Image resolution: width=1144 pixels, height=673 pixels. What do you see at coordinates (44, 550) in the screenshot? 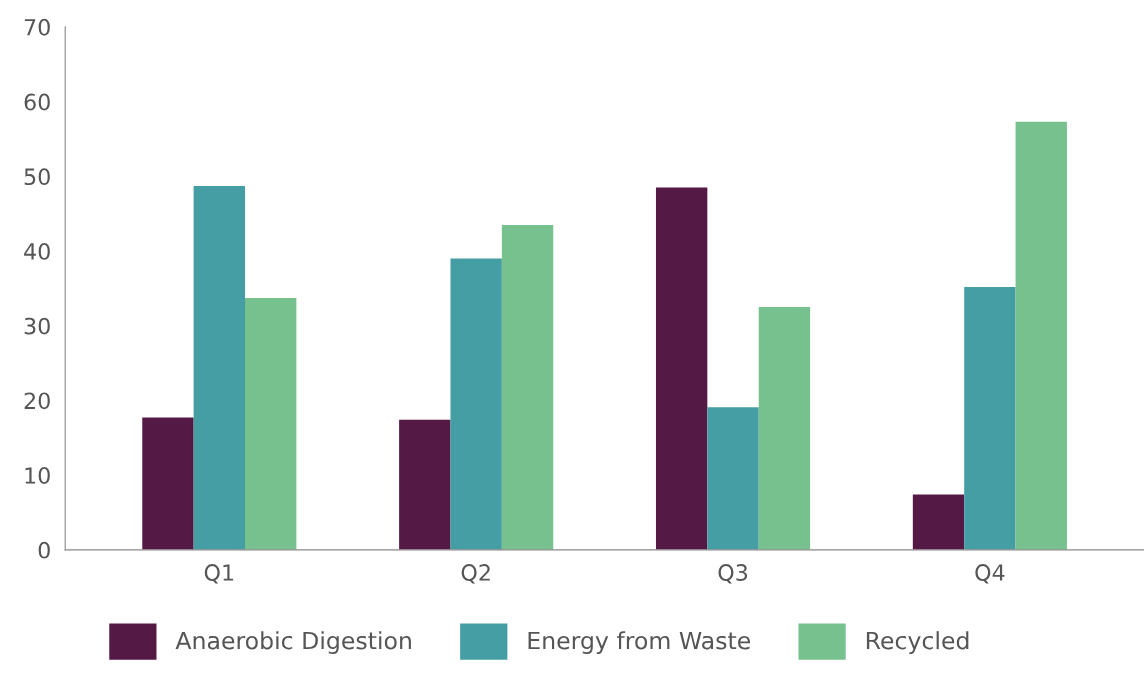
I see `y-tick-label: 0` at bounding box center [44, 550].